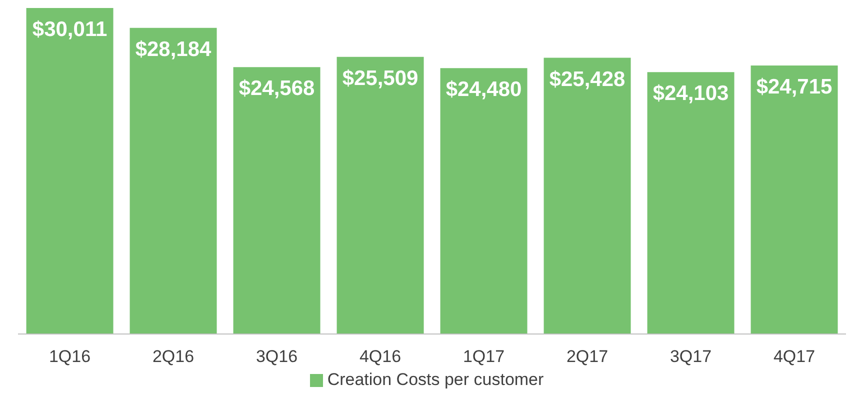 The height and width of the screenshot is (402, 854). Describe the element at coordinates (690, 94) in the screenshot. I see `data-label: $24,103` at that location.